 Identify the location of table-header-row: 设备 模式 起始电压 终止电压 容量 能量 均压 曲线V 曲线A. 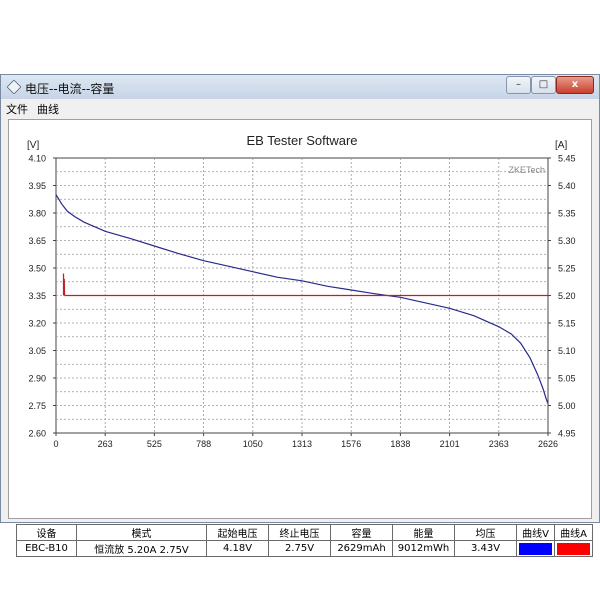
(304, 532).